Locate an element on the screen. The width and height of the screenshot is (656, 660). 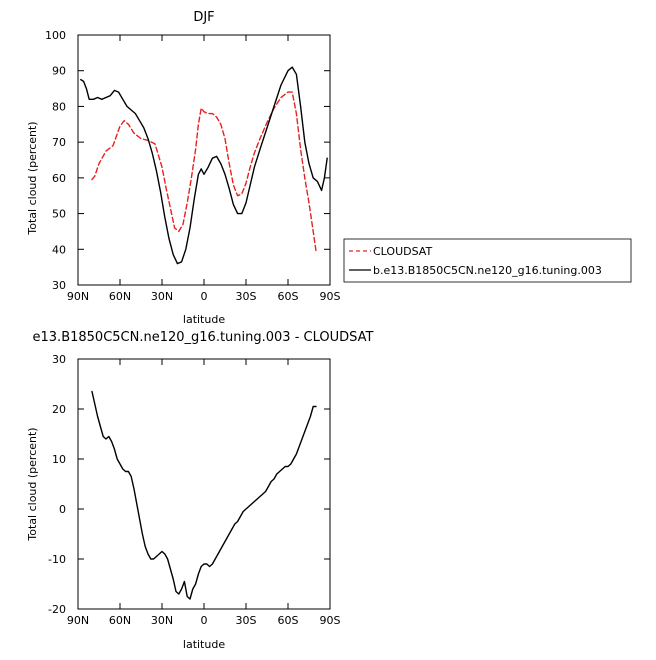
legend-label-cloudsat: CLOUDSAT is located at coordinates (402, 251).